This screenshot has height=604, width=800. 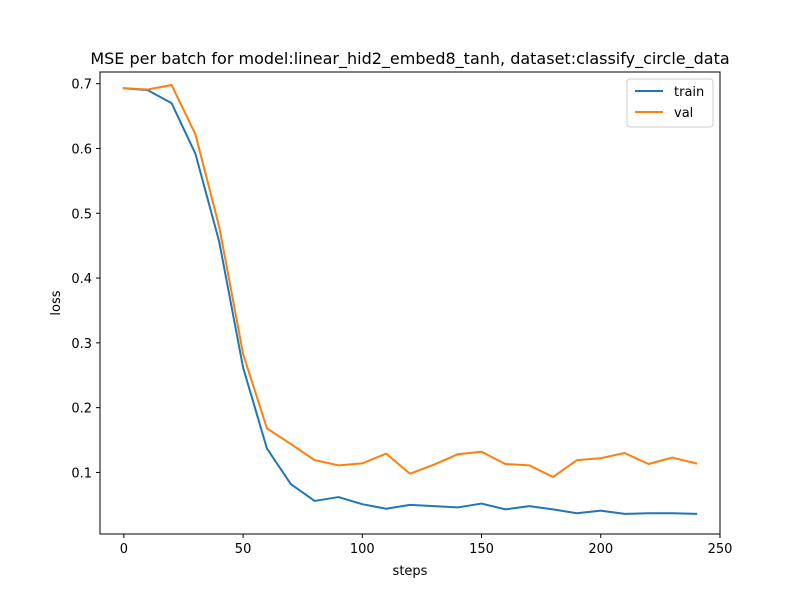 I want to click on y-tick-label: 0.6, so click(x=81, y=149).